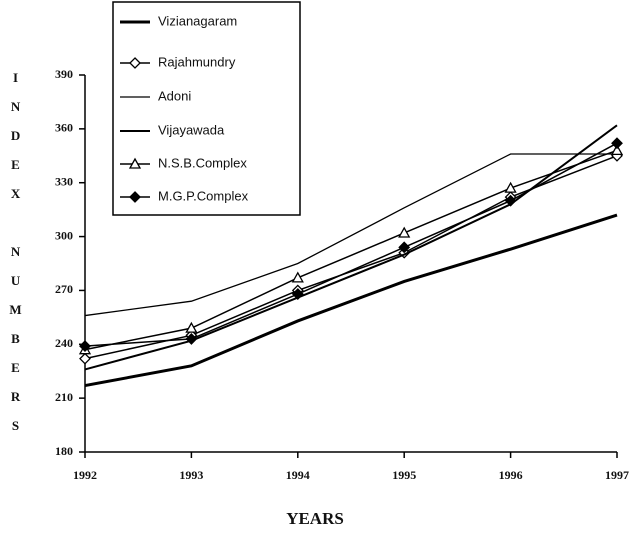 The width and height of the screenshot is (630, 555). What do you see at coordinates (197, 20) in the screenshot?
I see `legend-label: Vizianagaram` at bounding box center [197, 20].